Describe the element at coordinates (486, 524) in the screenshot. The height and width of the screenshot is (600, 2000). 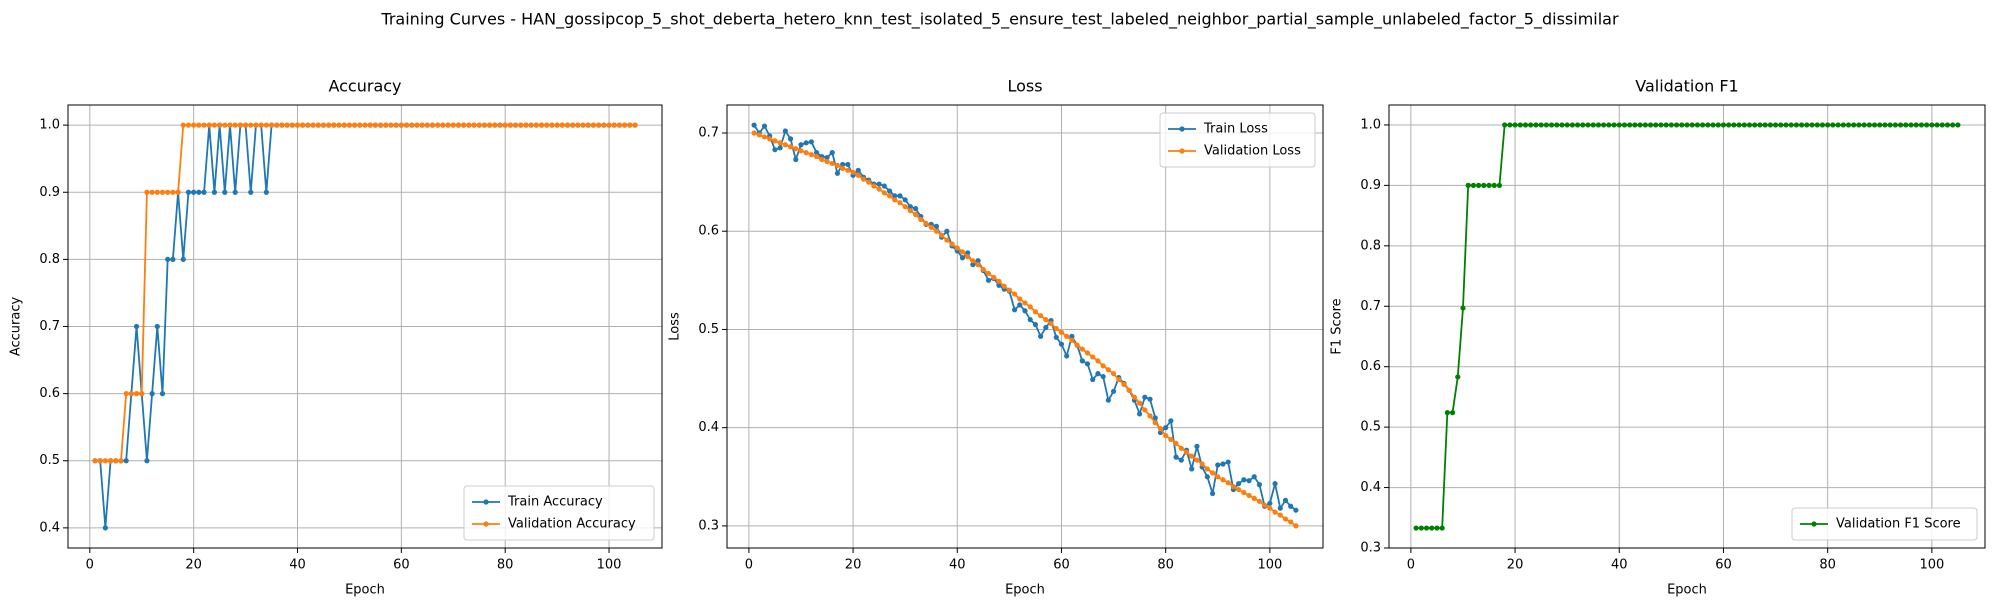
I see `legend-marker` at that location.